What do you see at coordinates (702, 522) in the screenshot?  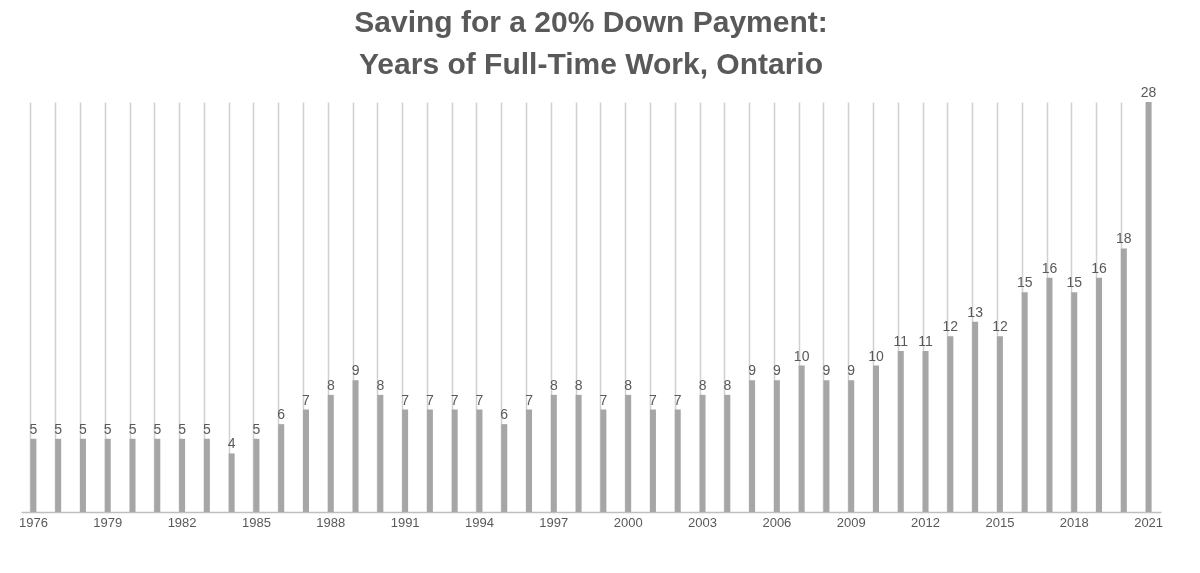 I see `x-tick-label: 2003` at bounding box center [702, 522].